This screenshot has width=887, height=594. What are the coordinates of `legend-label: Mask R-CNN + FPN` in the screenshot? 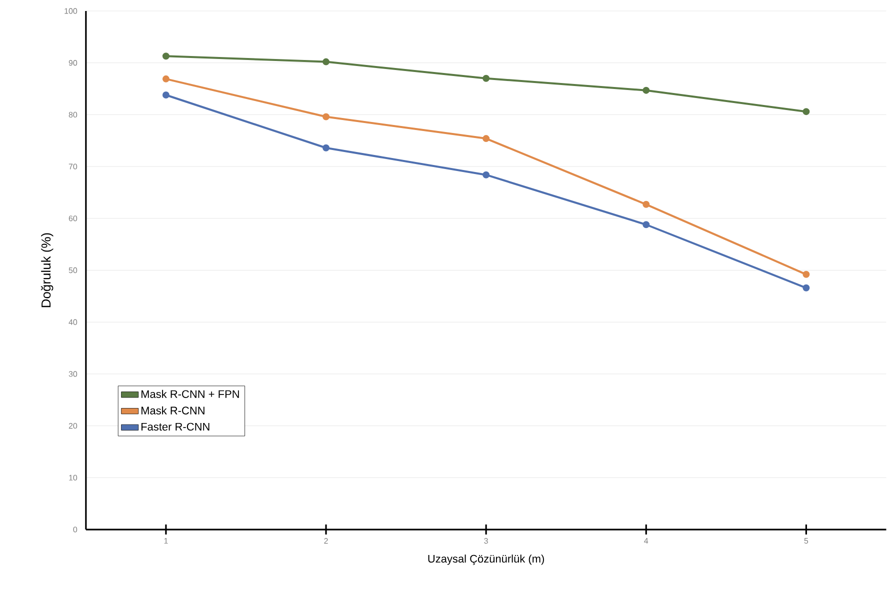 It's located at (190, 394).